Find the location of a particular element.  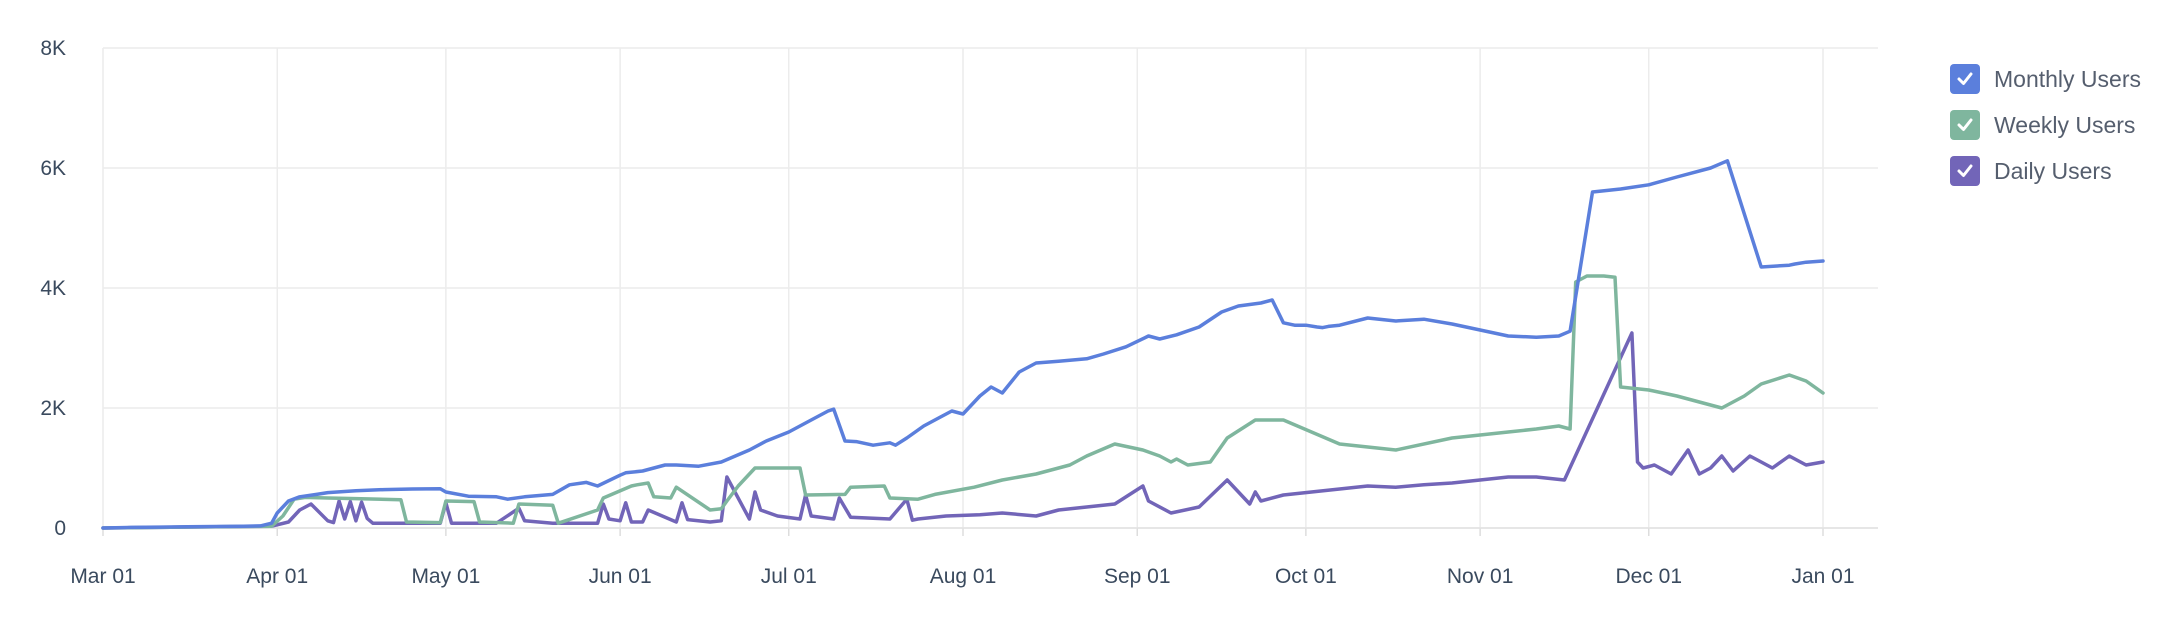

y-tick-label: 2K is located at coordinates (53, 408).